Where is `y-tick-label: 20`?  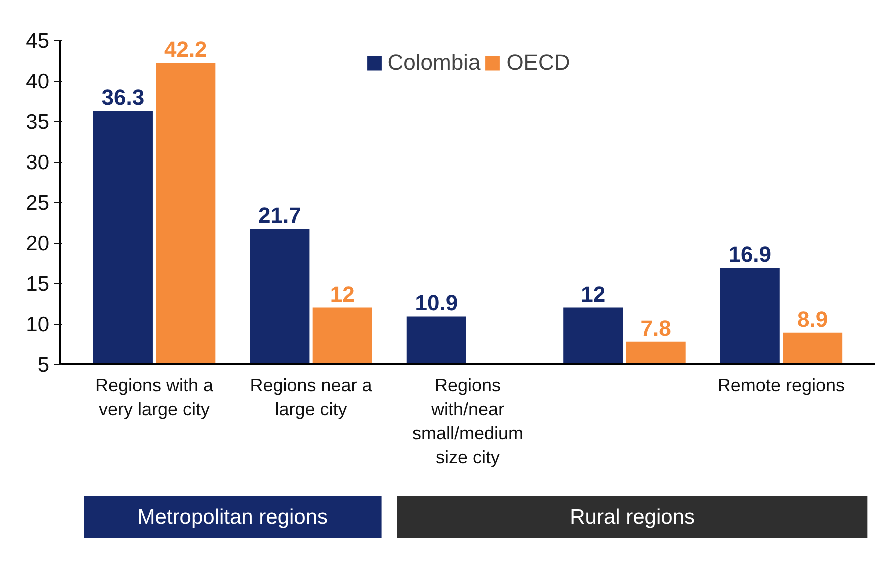 y-tick-label: 20 is located at coordinates (38, 244).